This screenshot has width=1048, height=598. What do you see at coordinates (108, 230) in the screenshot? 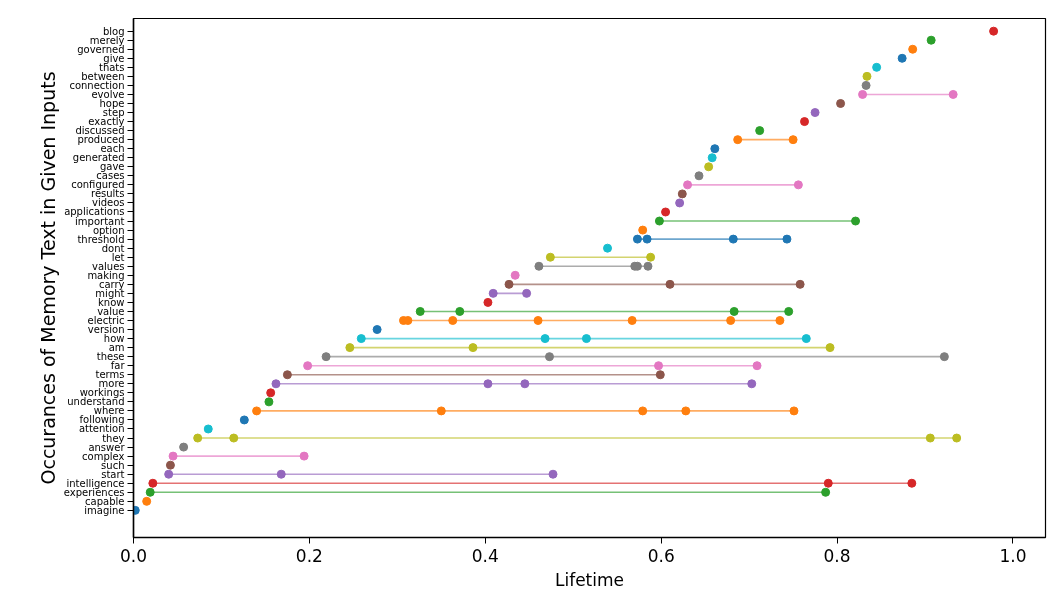
I see `y-tick-label: option` at bounding box center [108, 230].